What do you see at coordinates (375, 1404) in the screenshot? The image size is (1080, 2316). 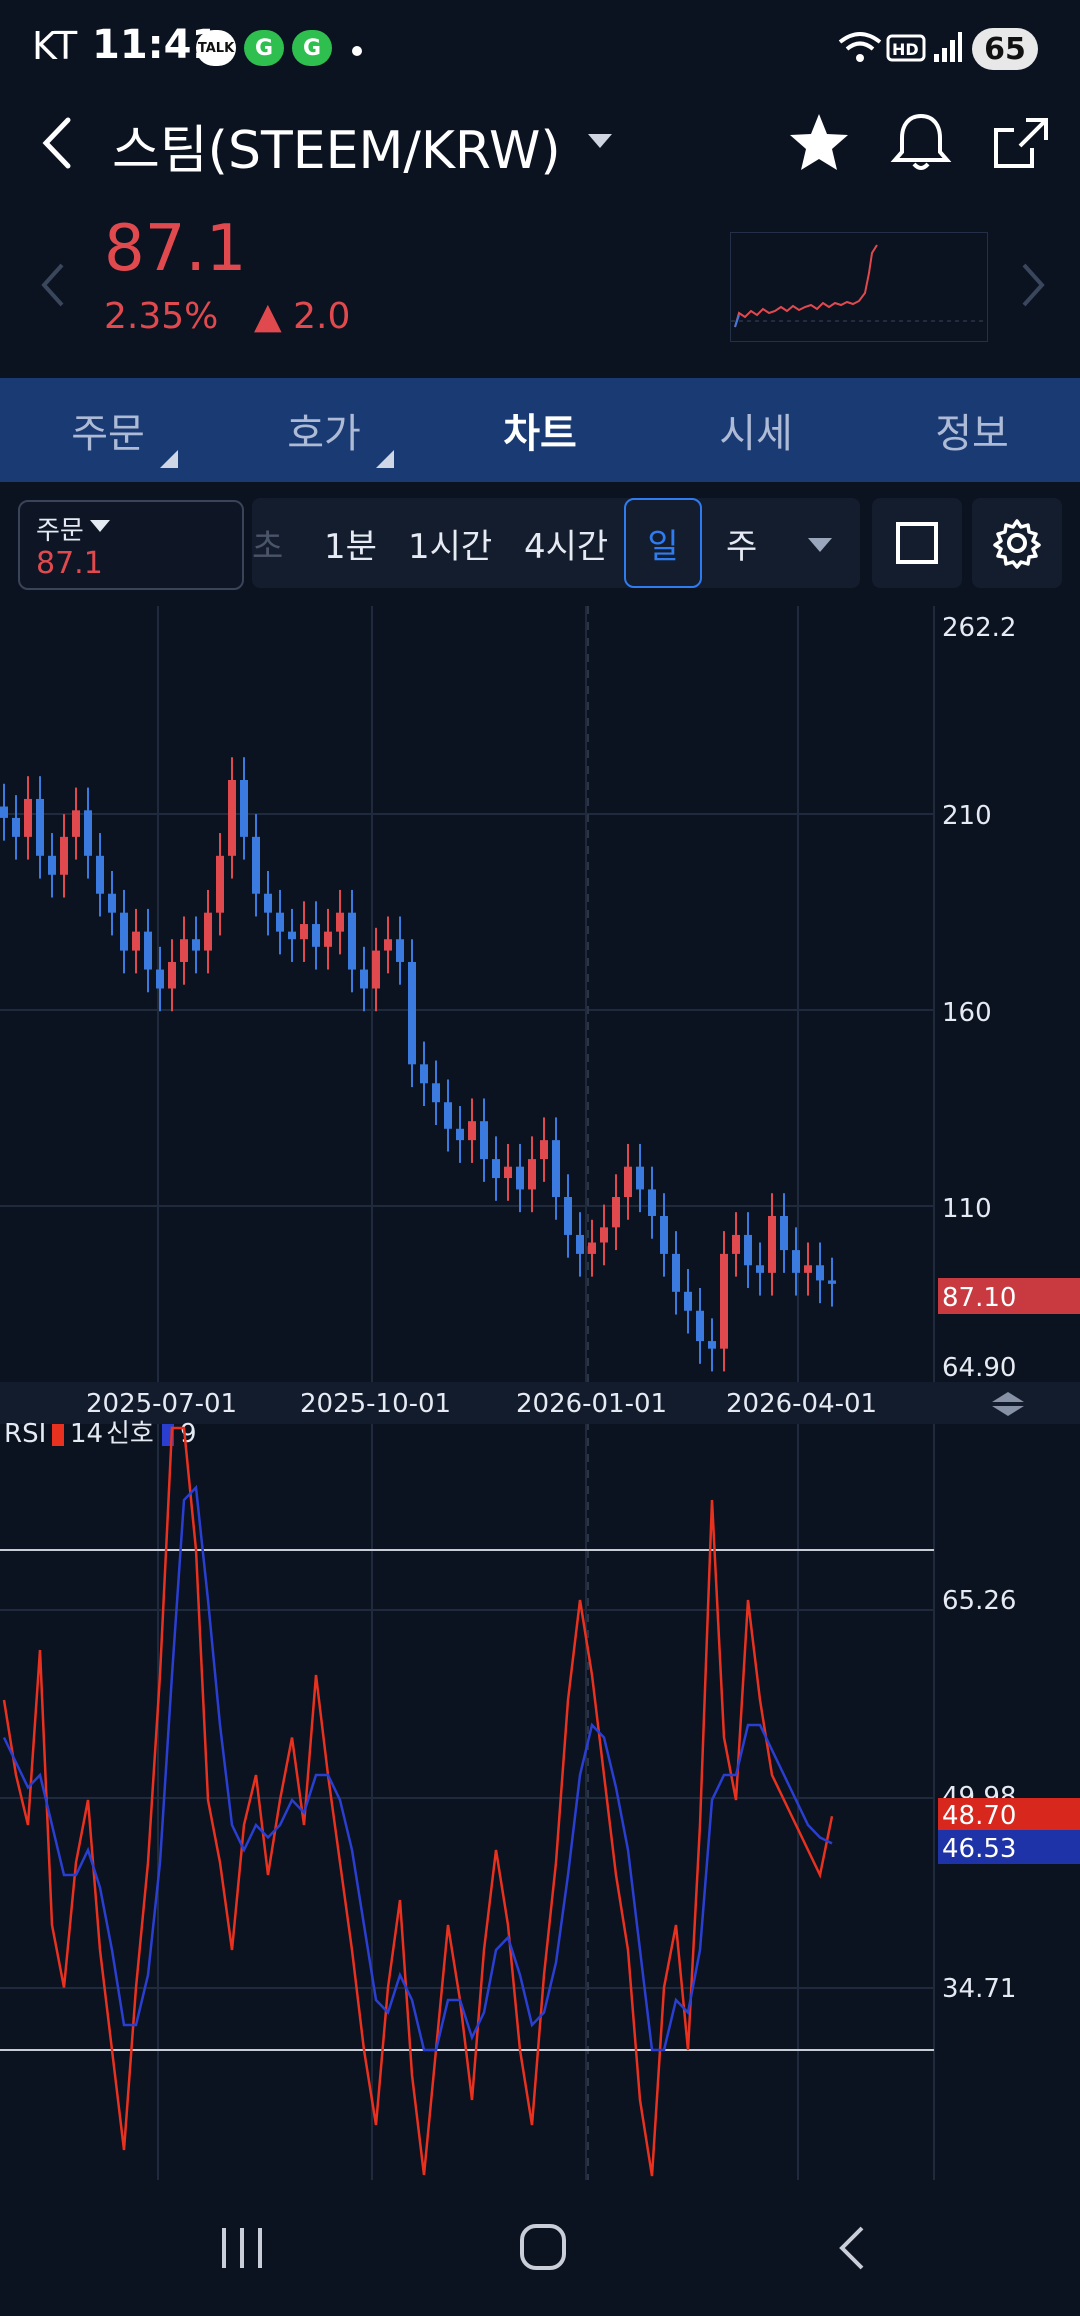 I see `date-tick-label: 2025-10-01` at bounding box center [375, 1404].